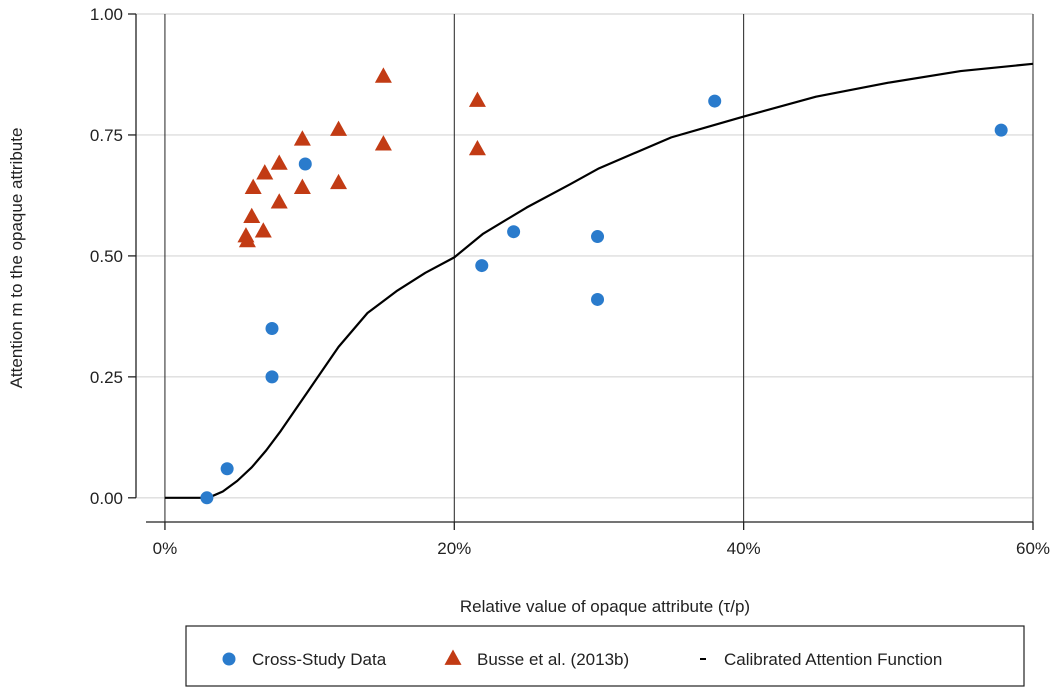  Describe the element at coordinates (744, 548) in the screenshot. I see `x-tick-label: 40%` at that location.